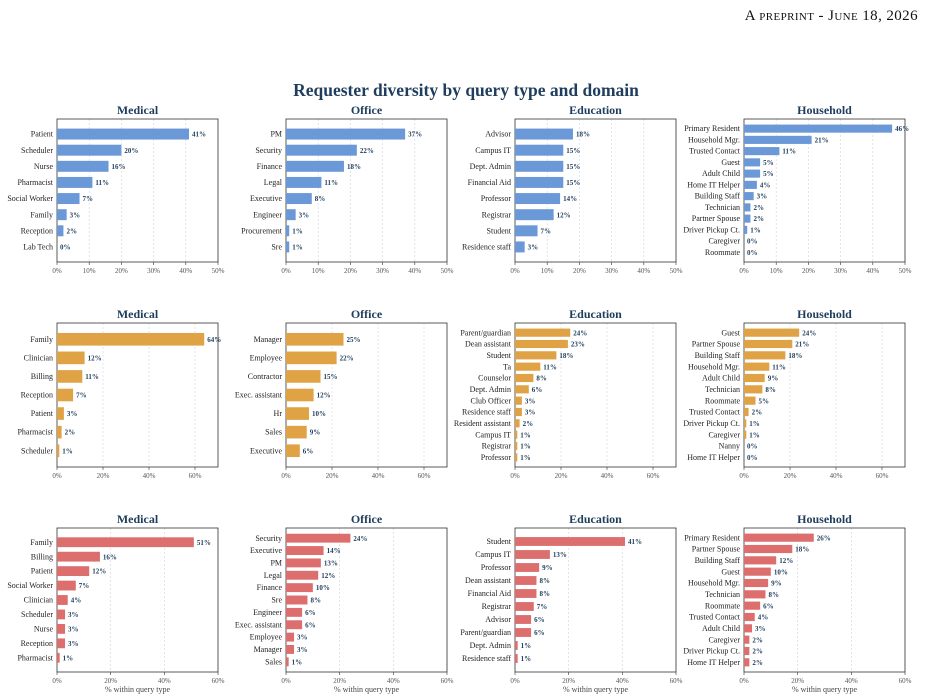  What do you see at coordinates (30, 585) in the screenshot?
I see `category-label: Social Worker` at bounding box center [30, 585].